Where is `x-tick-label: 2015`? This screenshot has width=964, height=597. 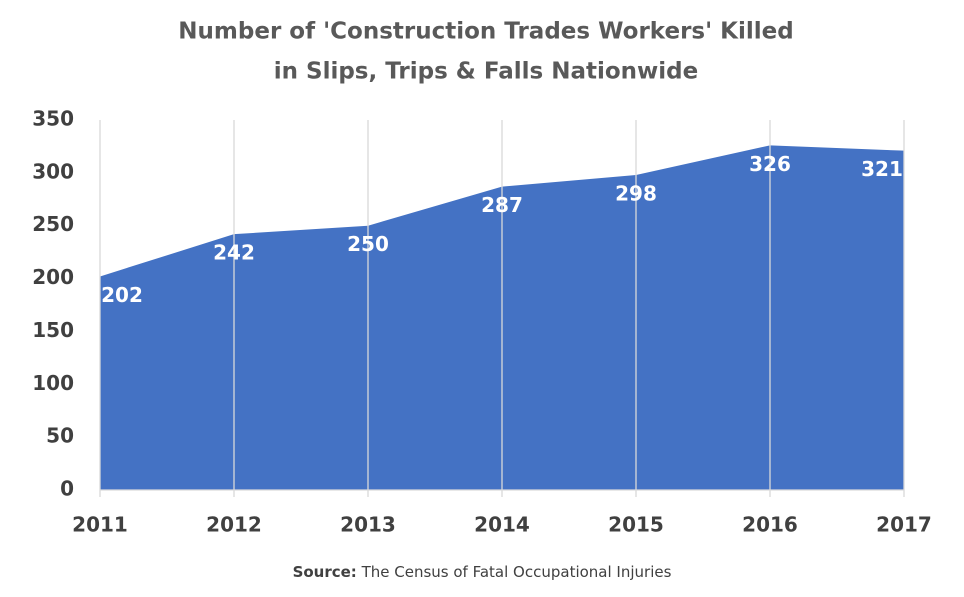
x-tick-label: 2015 is located at coordinates (636, 525).